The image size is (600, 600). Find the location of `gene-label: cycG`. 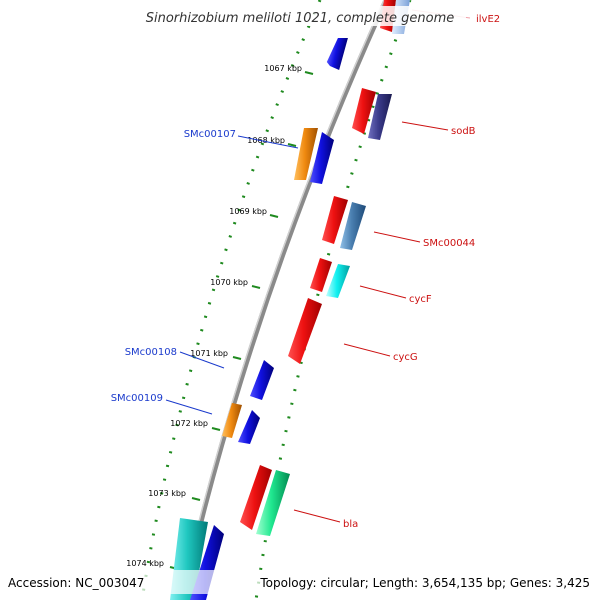

gene-label: cycG is located at coordinates (405, 357).